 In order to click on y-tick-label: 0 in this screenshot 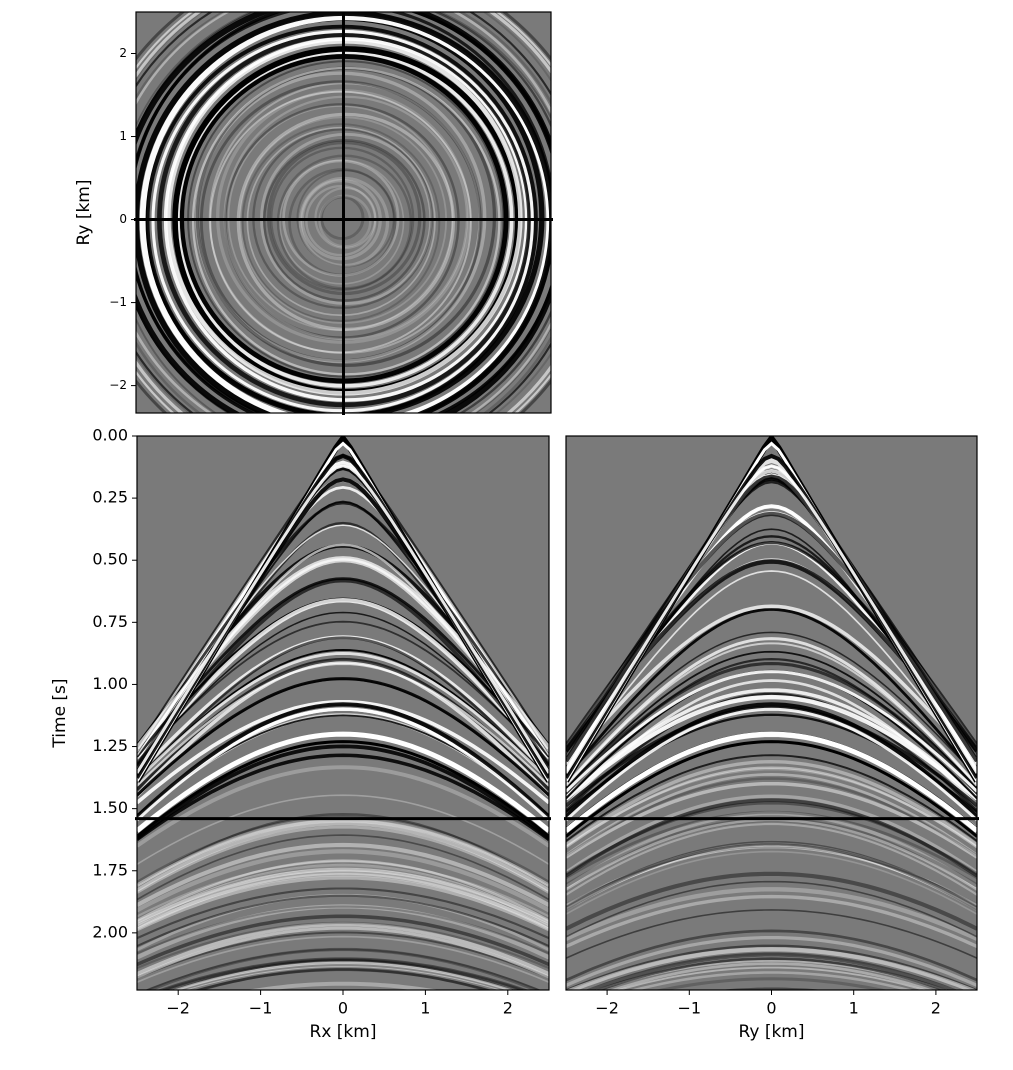, I will do `click(123, 219)`.